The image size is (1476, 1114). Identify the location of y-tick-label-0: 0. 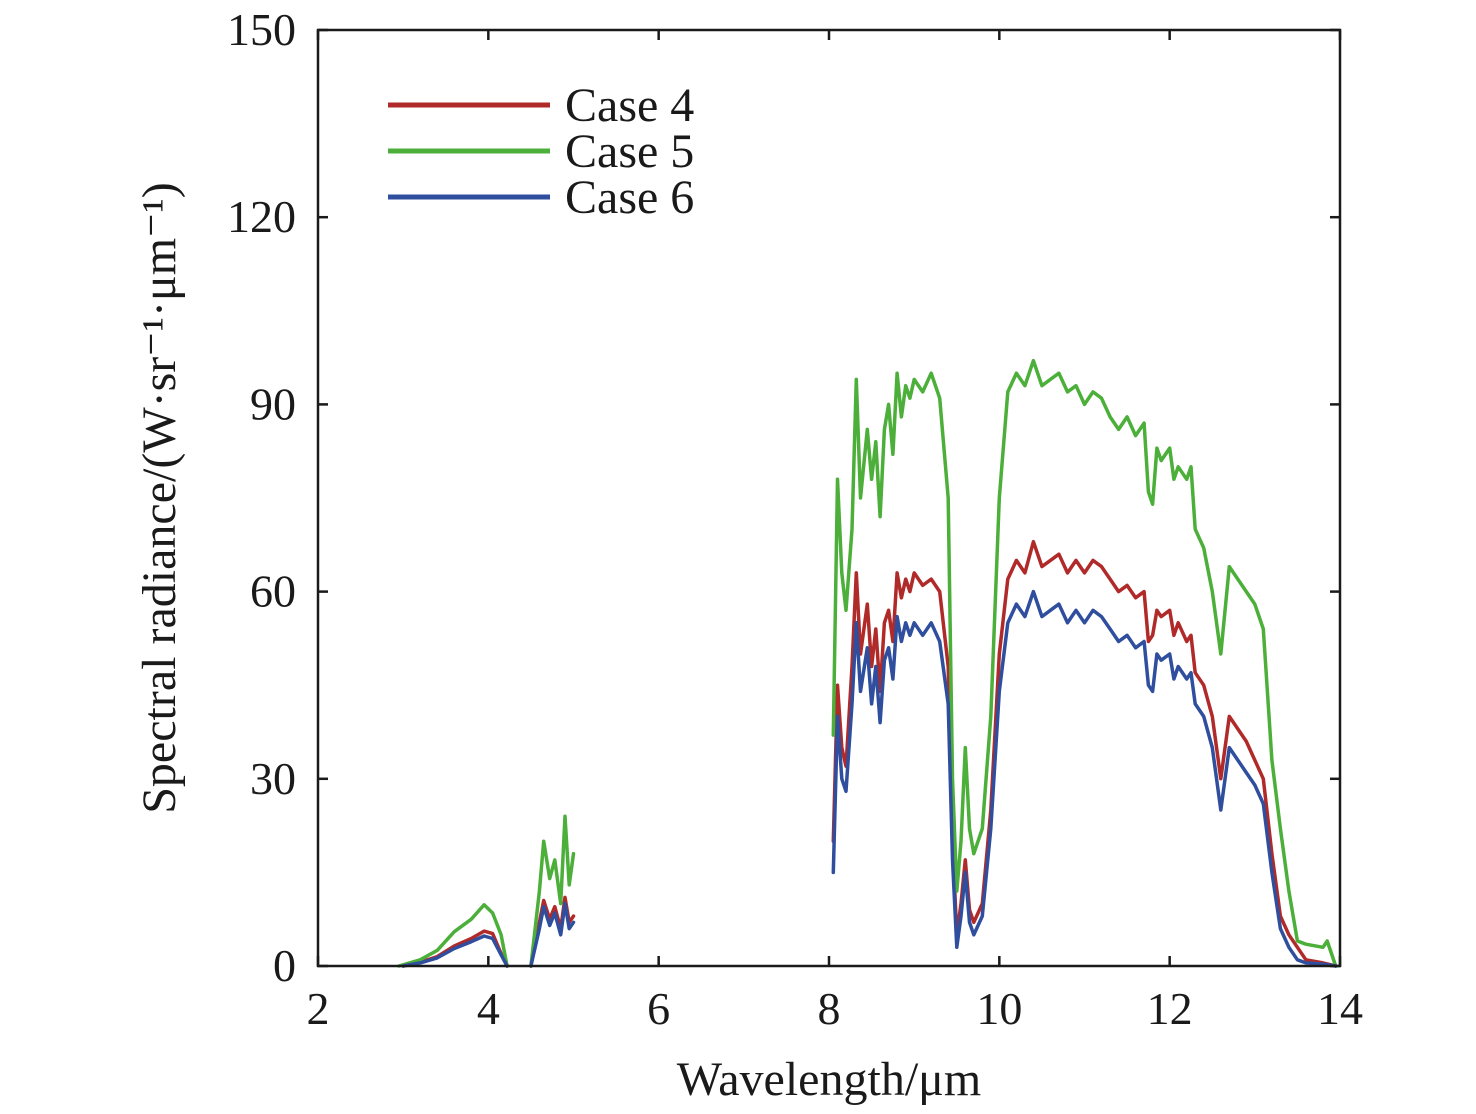
(284, 965).